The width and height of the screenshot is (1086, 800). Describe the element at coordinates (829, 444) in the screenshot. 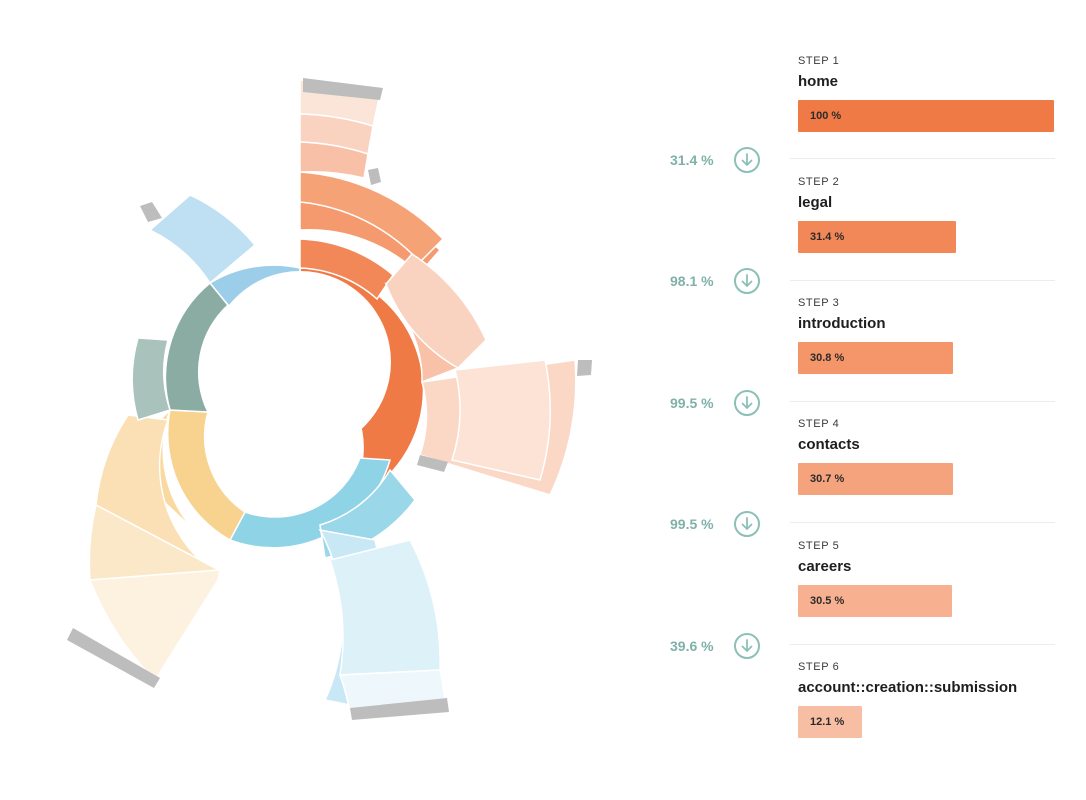

I see `step-page-name: contacts` at that location.